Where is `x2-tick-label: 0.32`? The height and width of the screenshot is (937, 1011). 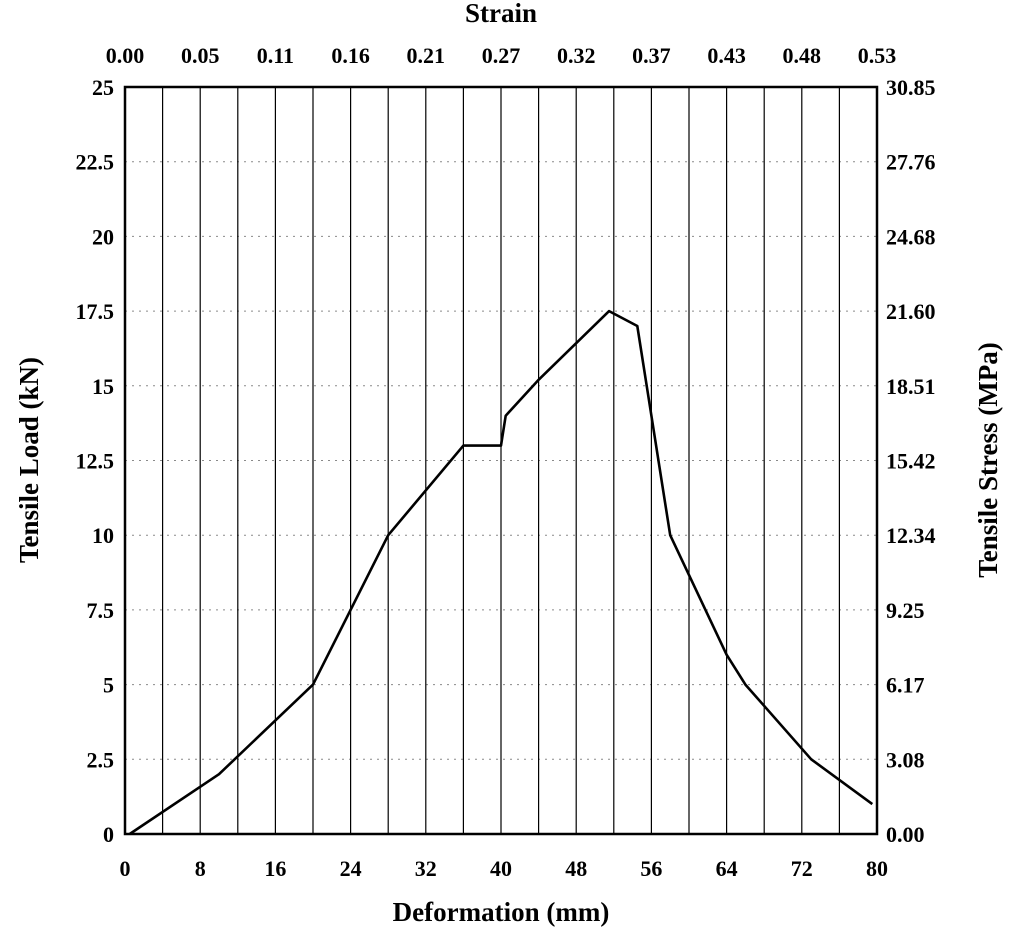 x2-tick-label: 0.32 is located at coordinates (576, 55).